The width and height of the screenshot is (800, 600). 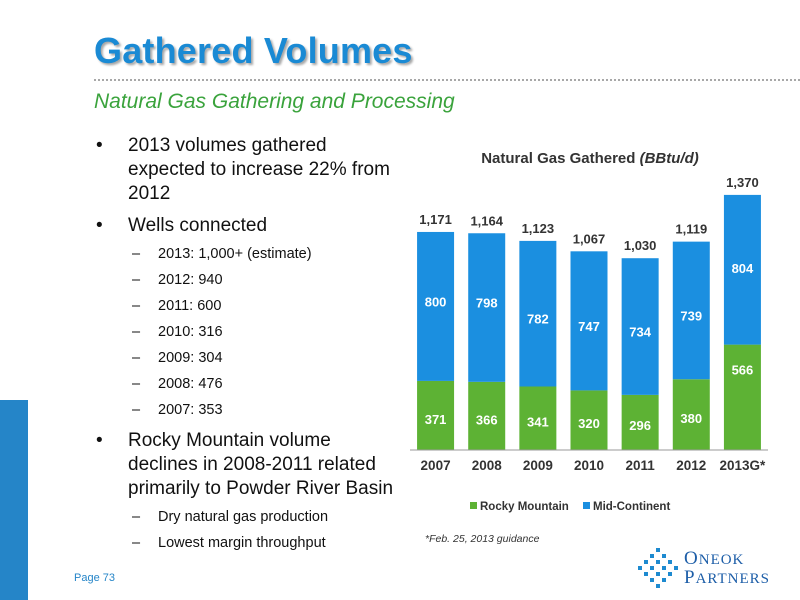 What do you see at coordinates (691, 558) in the screenshot?
I see `logo-initial: O` at bounding box center [691, 558].